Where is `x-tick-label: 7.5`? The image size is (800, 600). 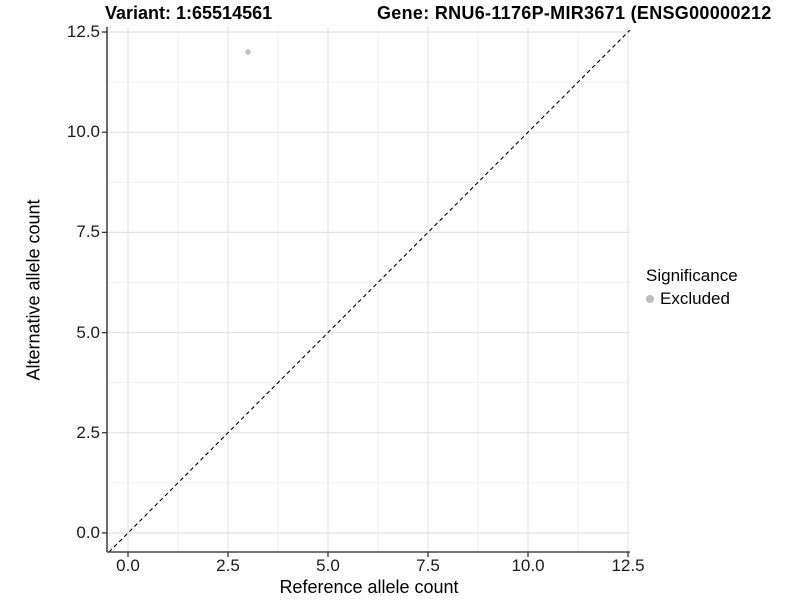
x-tick-label: 7.5 is located at coordinates (428, 565).